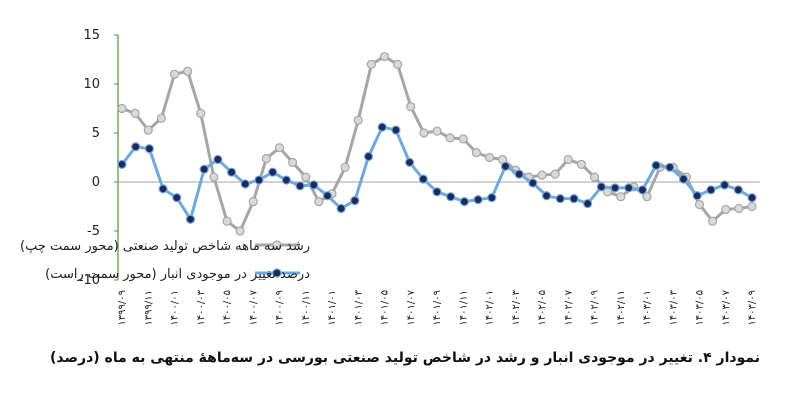 The image size is (795, 400). What do you see at coordinates (621, 308) in the screenshot?
I see `x-tick-label: ۱۴۰۲/۱۱` at bounding box center [621, 308].